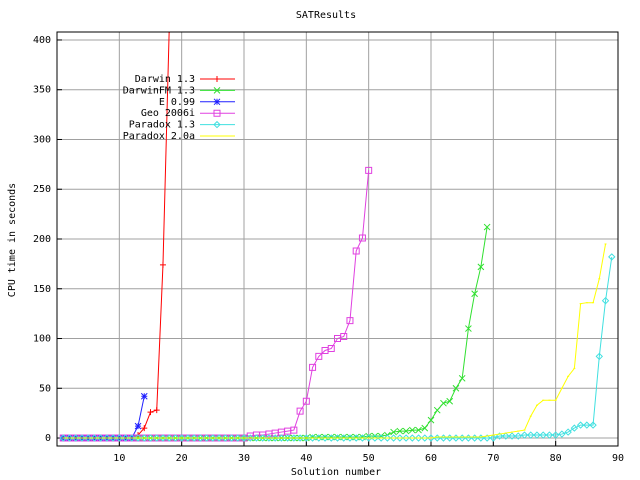  I want to click on chart-title: SATResults, so click(326, 15).